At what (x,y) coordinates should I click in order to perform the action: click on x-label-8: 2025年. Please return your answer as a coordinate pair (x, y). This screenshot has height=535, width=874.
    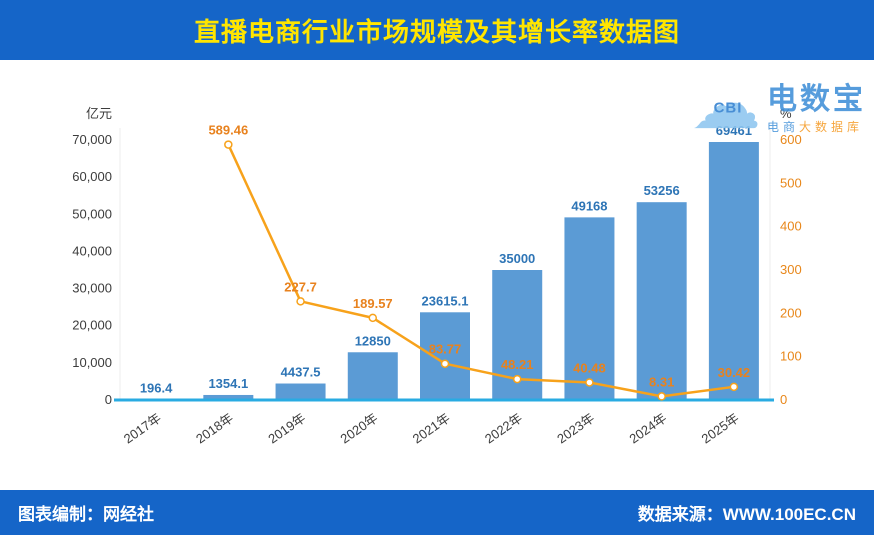
    Looking at the image, I should click on (720, 428).